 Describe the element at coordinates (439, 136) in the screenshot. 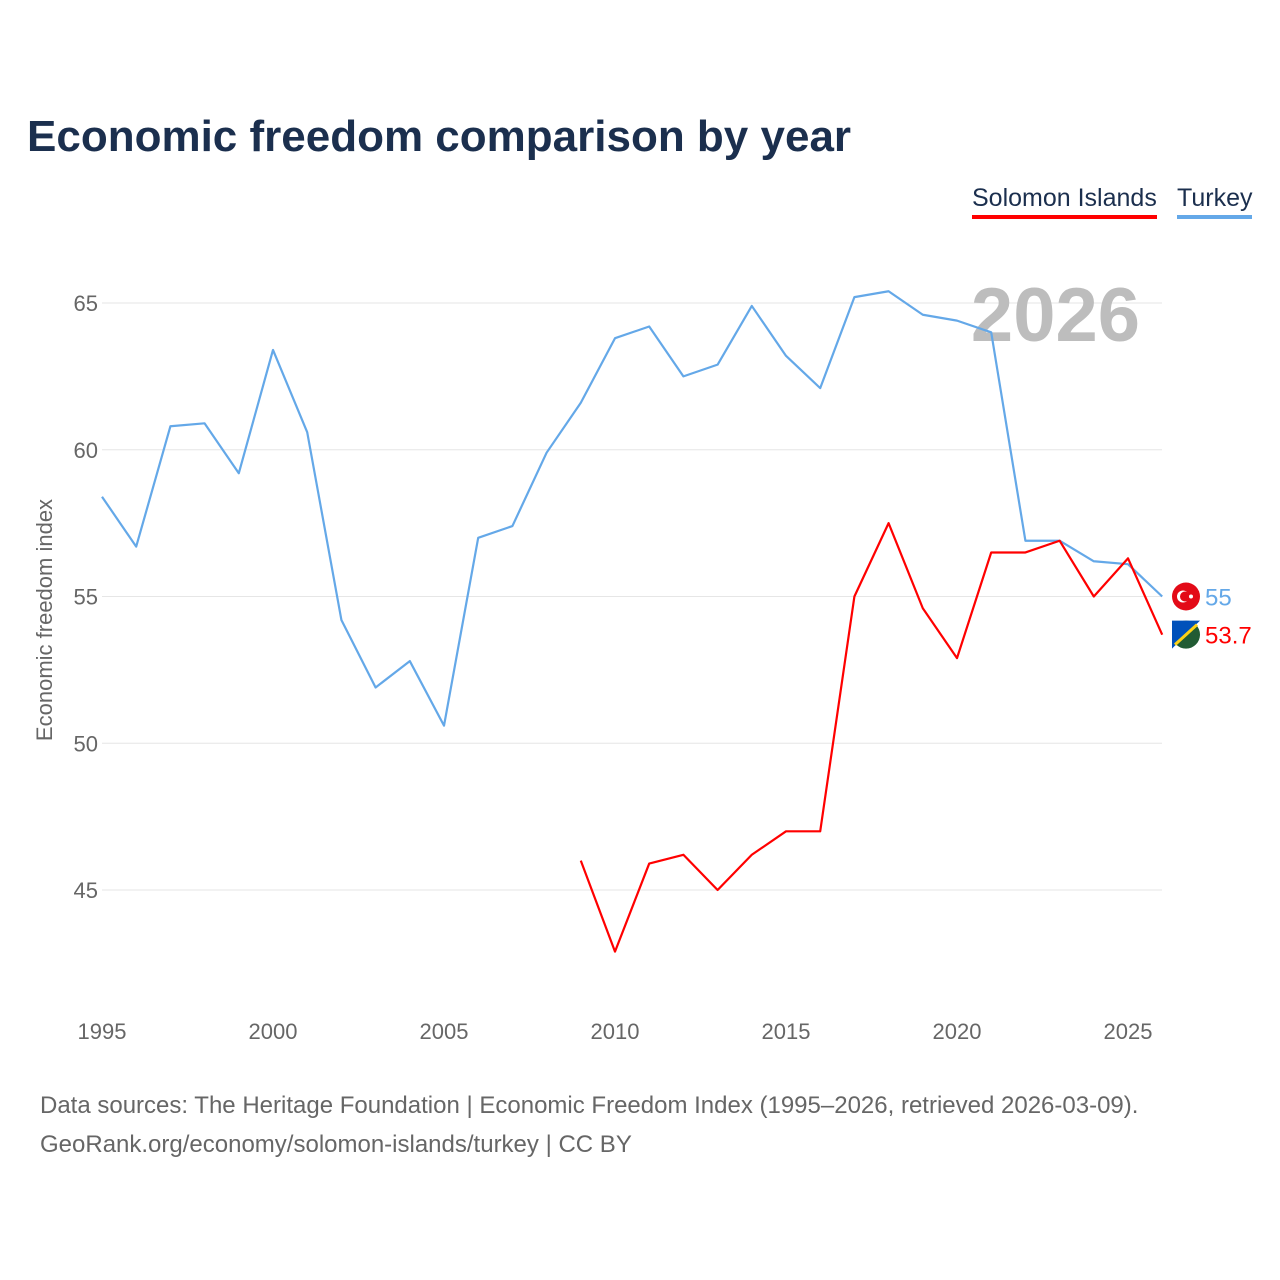

I see `chart-title: Economic freedom comparison by year` at that location.